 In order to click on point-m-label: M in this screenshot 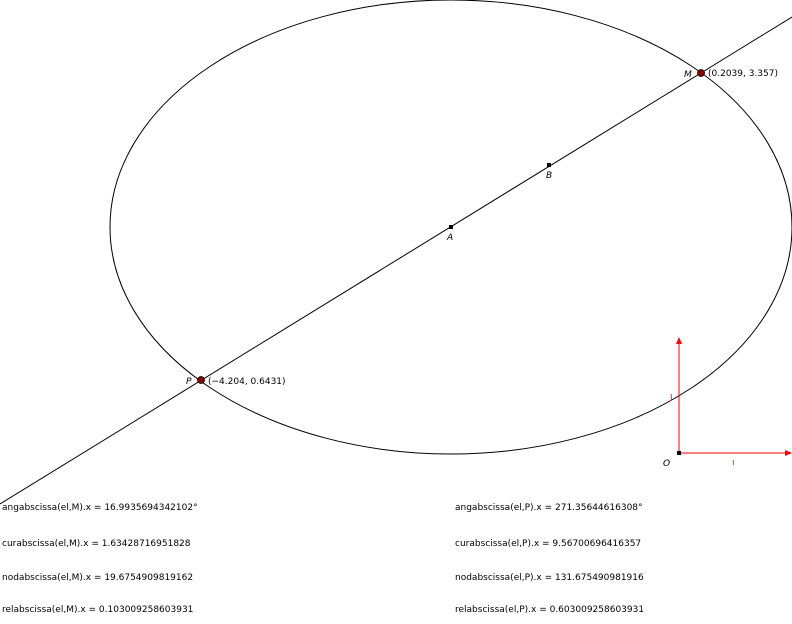, I will do `click(688, 75)`.